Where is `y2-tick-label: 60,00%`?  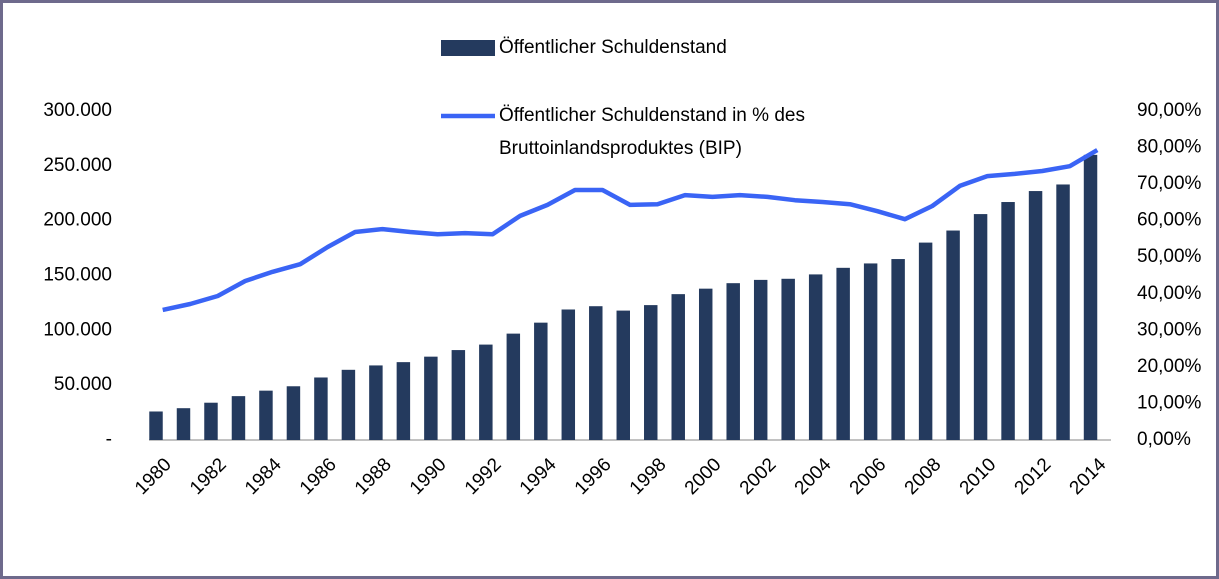 y2-tick-label: 60,00% is located at coordinates (1169, 220).